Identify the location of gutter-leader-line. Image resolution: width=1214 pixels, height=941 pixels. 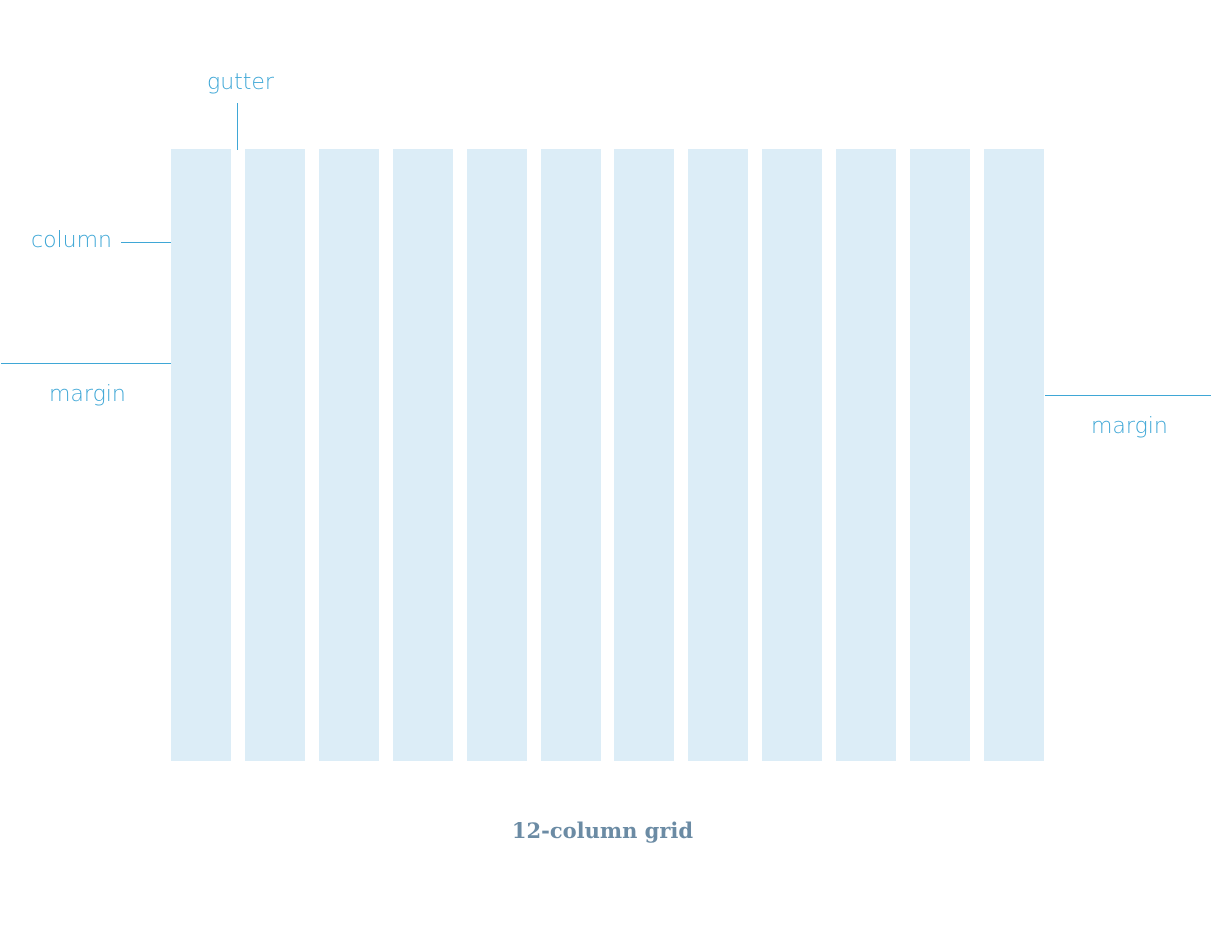
(237, 126).